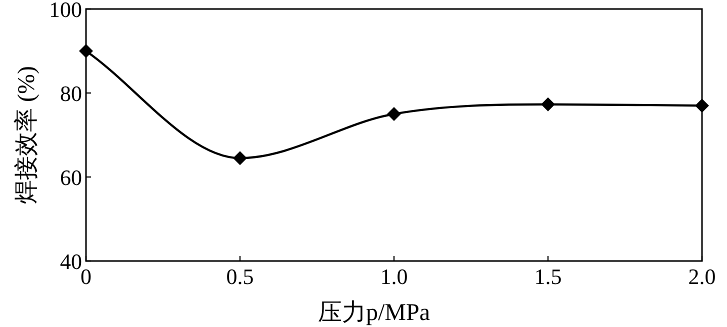 The height and width of the screenshot is (327, 727). What do you see at coordinates (65, 11) in the screenshot?
I see `y-tick-label: 100` at bounding box center [65, 11].